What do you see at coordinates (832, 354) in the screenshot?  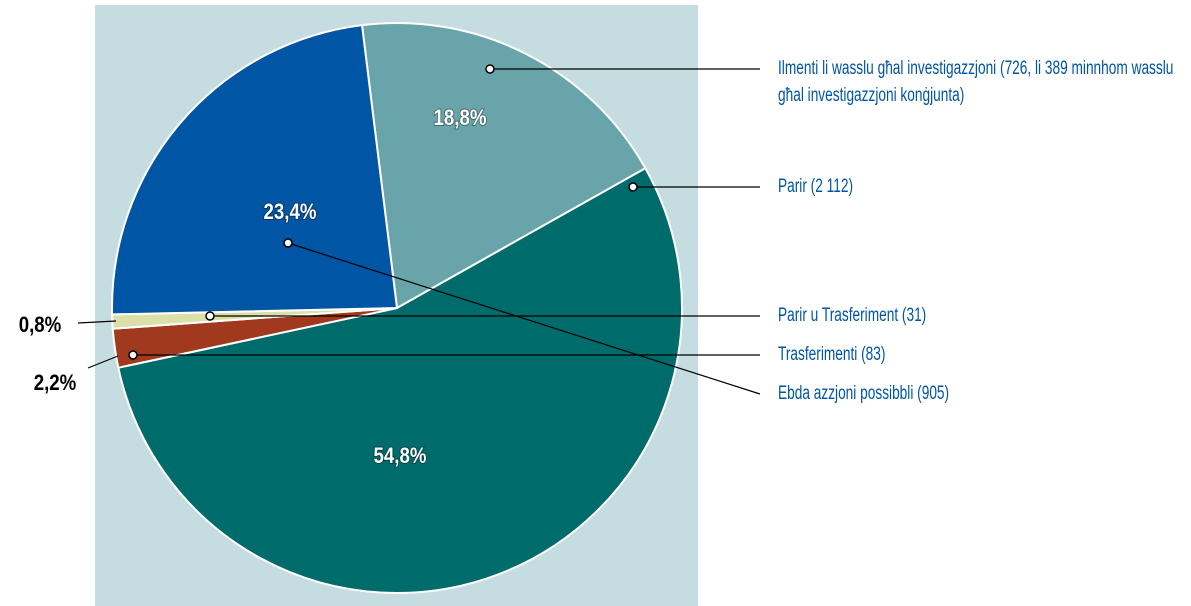 I see `legend-label: Trasferimenti (83)` at bounding box center [832, 354].